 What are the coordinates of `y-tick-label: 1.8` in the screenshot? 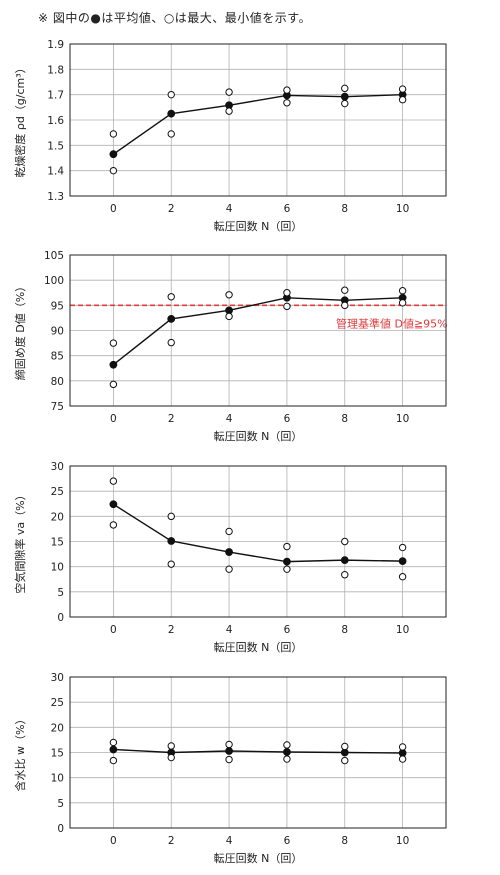 It's located at (55, 70).